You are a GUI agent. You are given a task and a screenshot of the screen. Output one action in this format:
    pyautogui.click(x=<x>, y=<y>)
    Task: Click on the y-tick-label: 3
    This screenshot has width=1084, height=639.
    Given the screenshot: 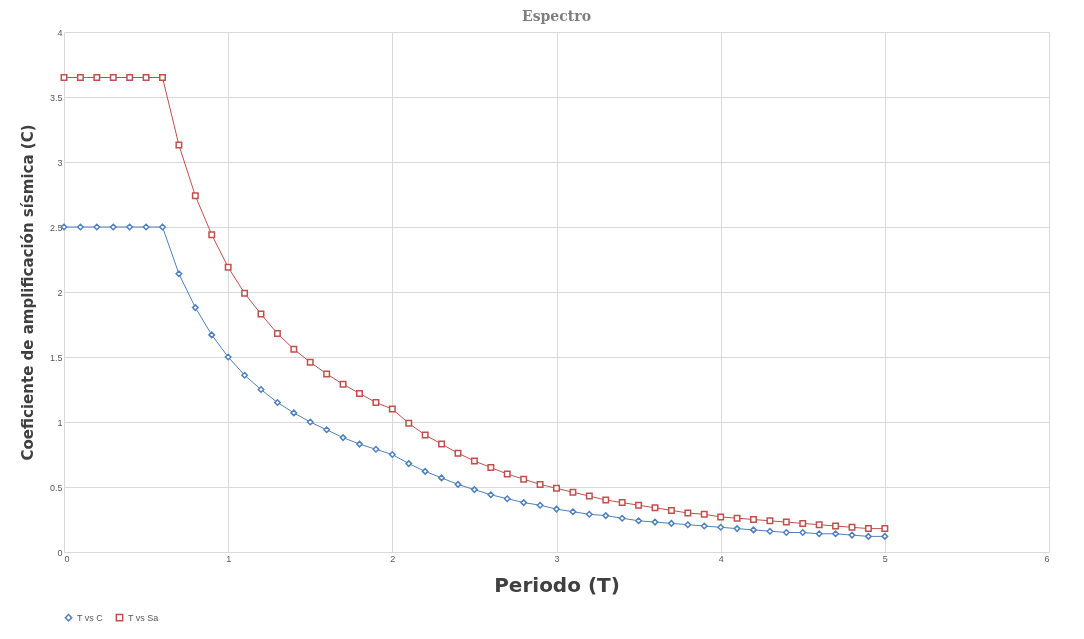 What is the action you would take?
    pyautogui.click(x=60, y=162)
    